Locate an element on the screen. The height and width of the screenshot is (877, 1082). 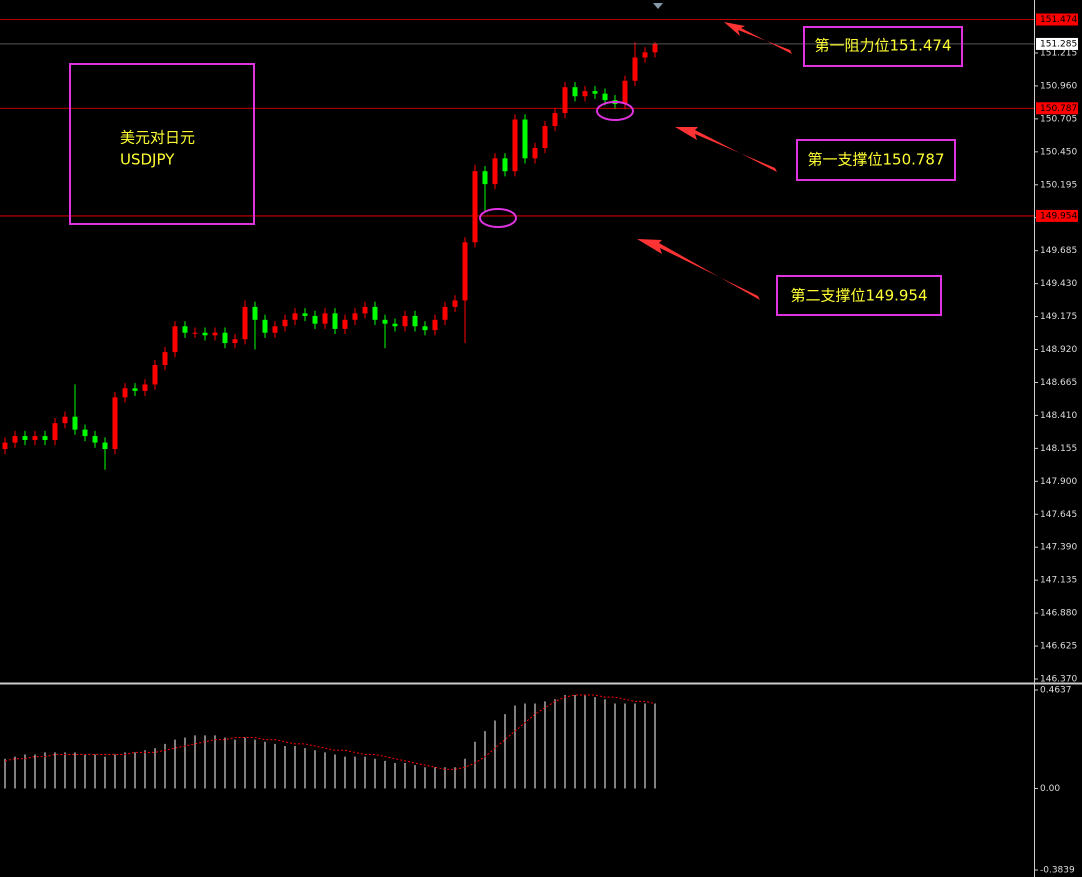
last-price-label: 151.285 is located at coordinates (1058, 44).